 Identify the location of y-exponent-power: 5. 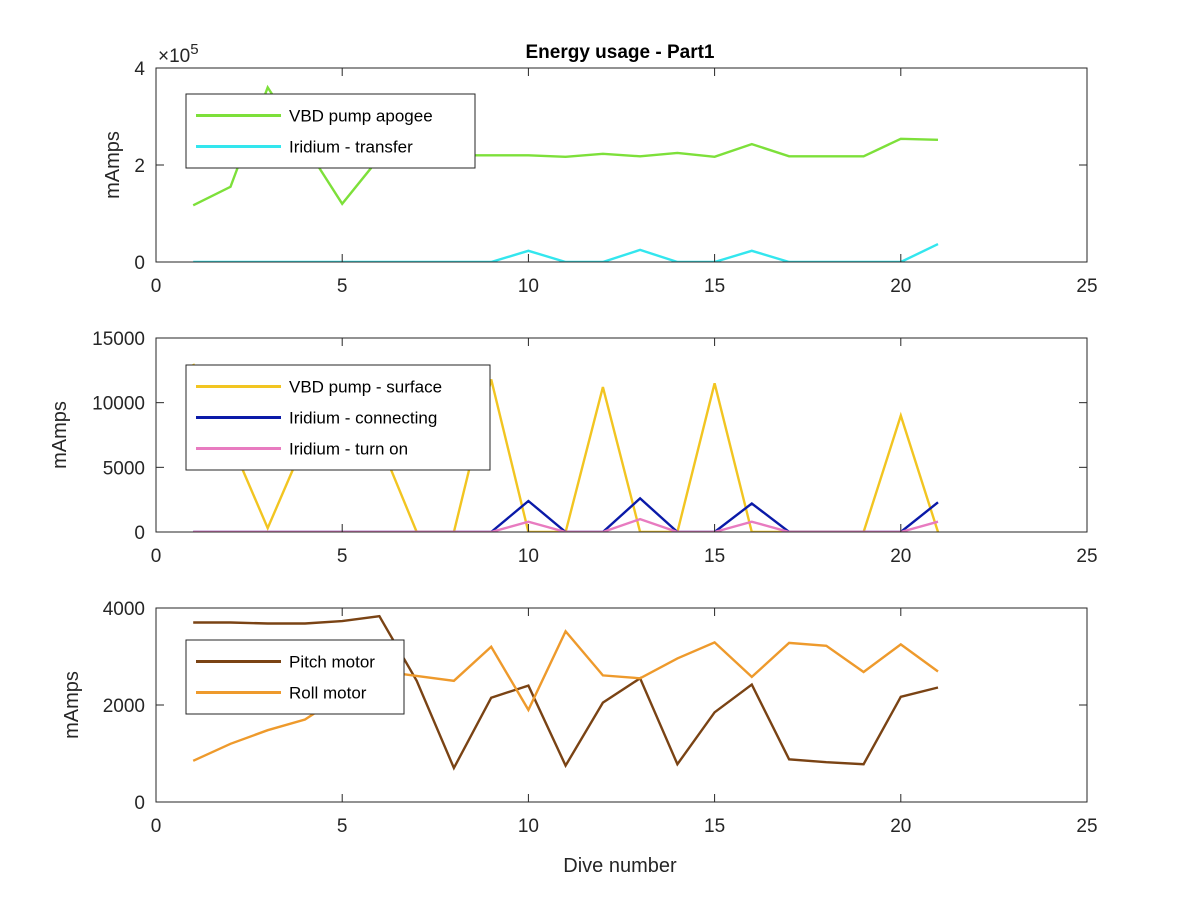
(194, 49).